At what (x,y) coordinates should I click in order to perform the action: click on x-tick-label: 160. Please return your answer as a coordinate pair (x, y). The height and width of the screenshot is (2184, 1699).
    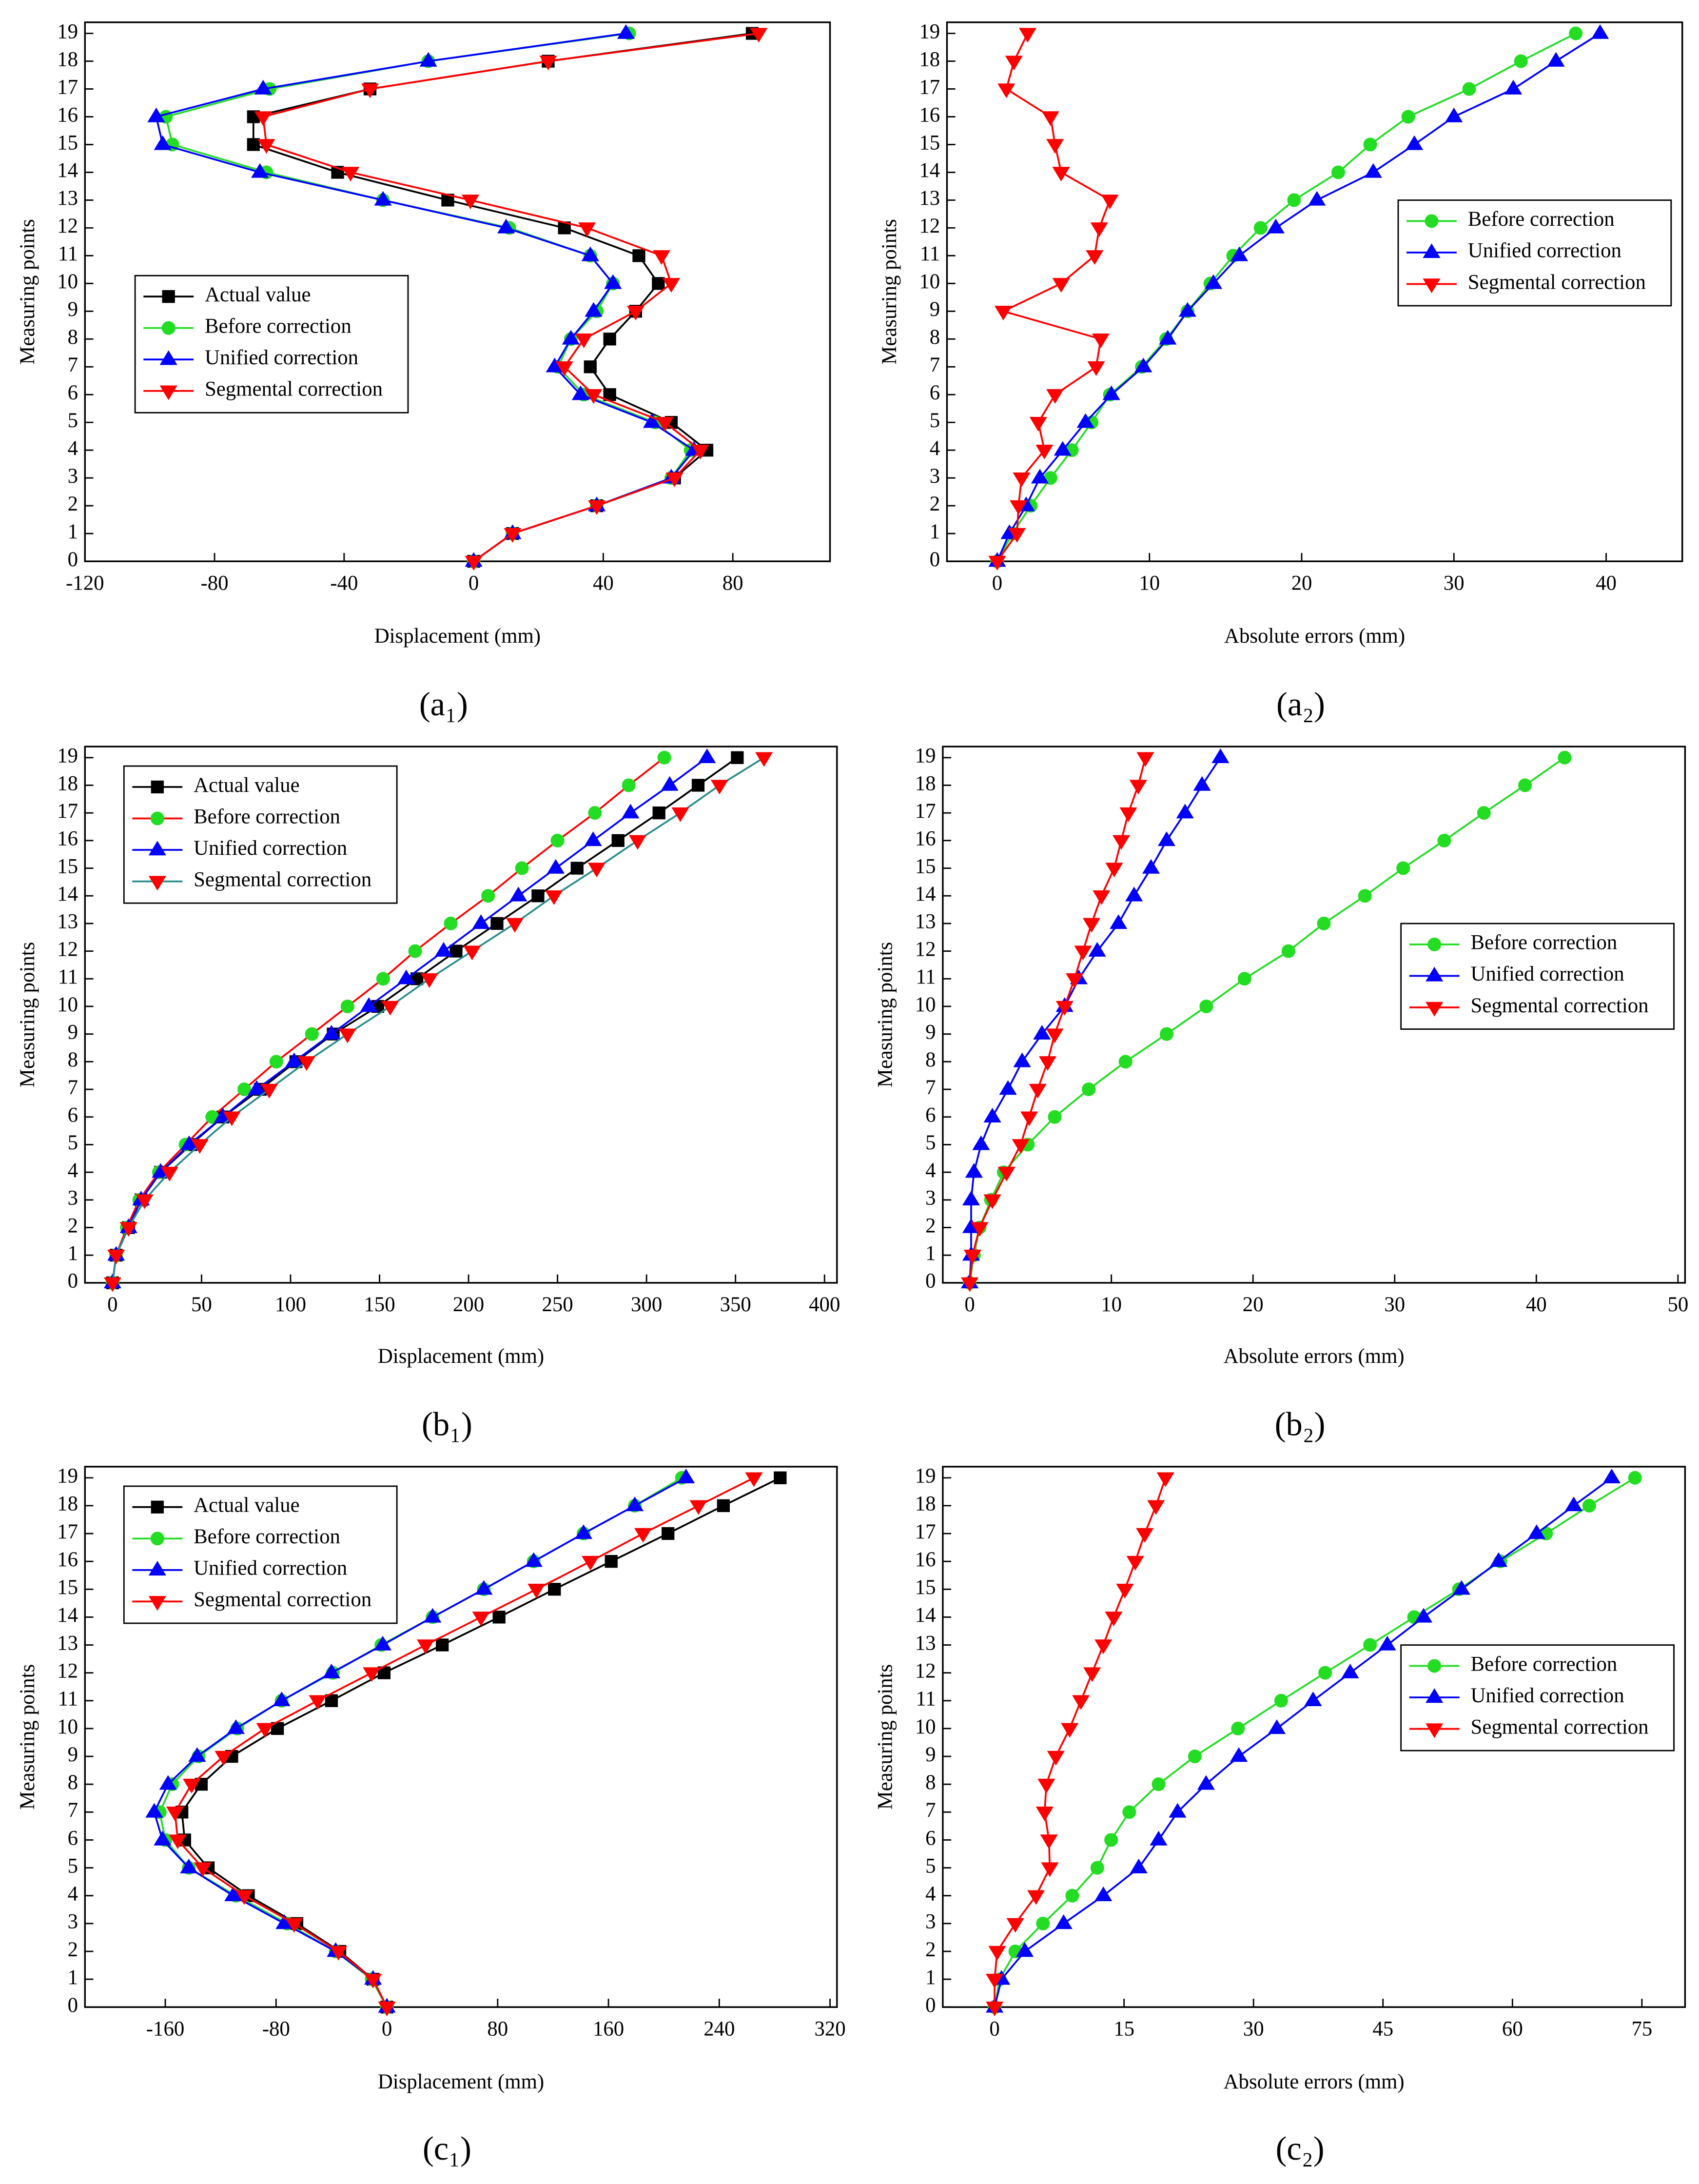
    Looking at the image, I should click on (608, 2029).